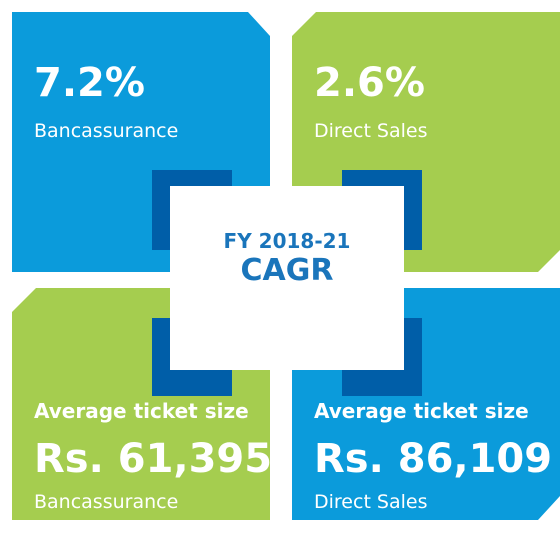 Image resolution: width=560 pixels, height=535 pixels. I want to click on tile-value: 7.2%, so click(89, 83).